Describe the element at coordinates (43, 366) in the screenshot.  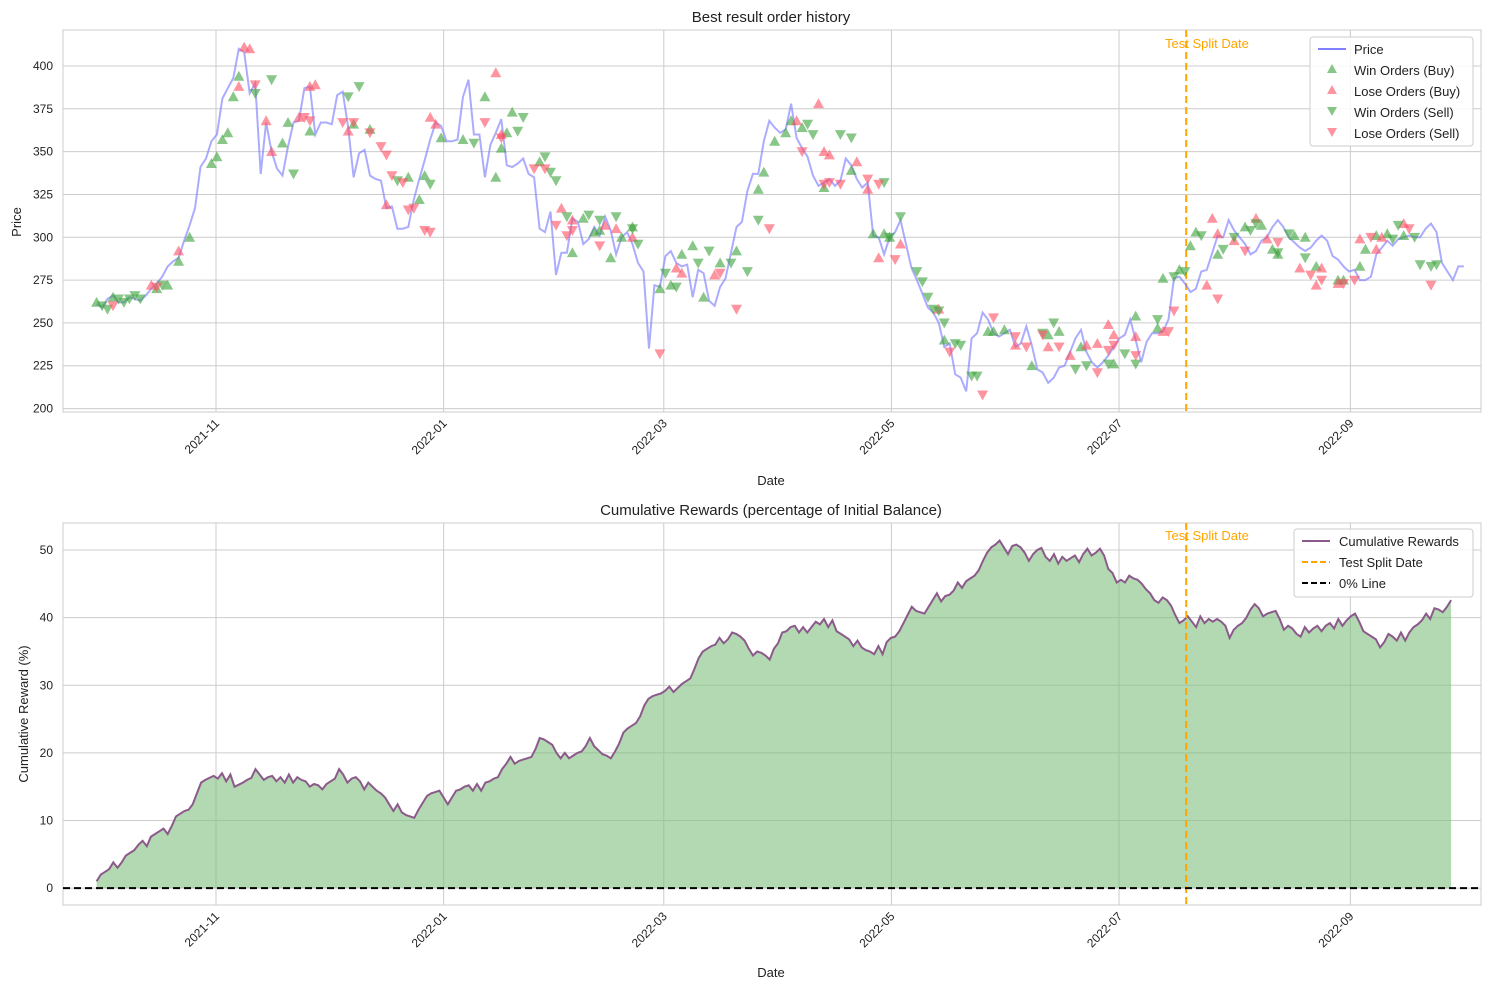
I see `top-ytick-label: 225` at that location.